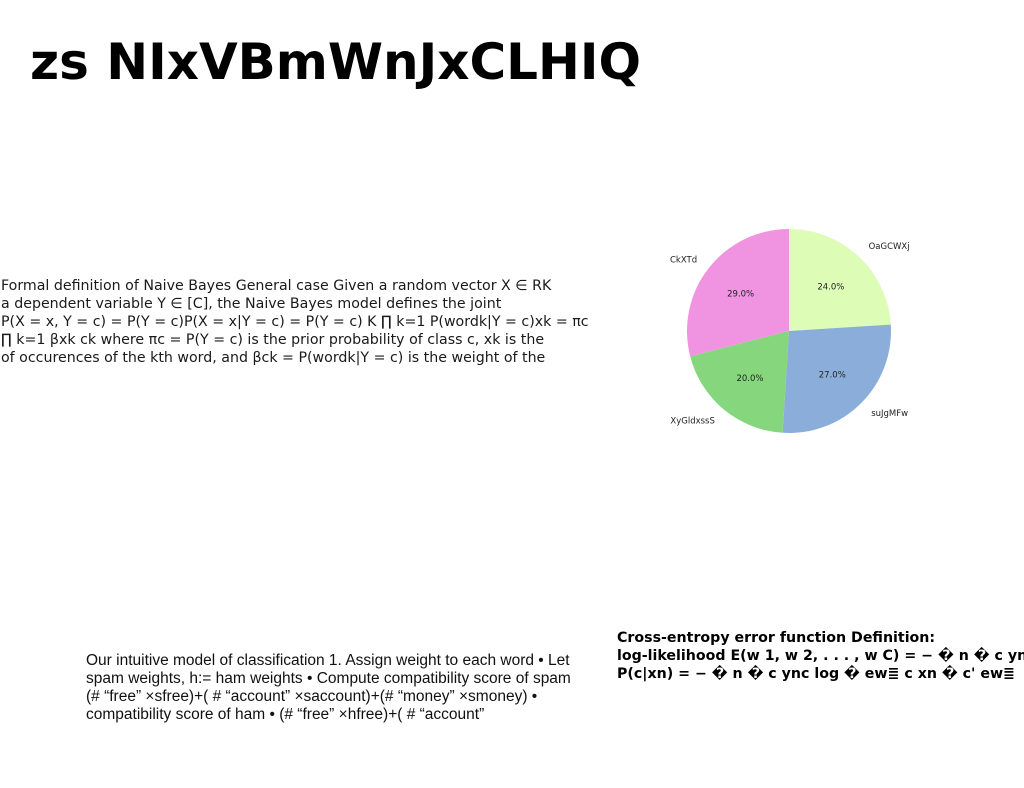  I want to click on text-line: Cross-entropy error function Definition:, so click(776, 638).